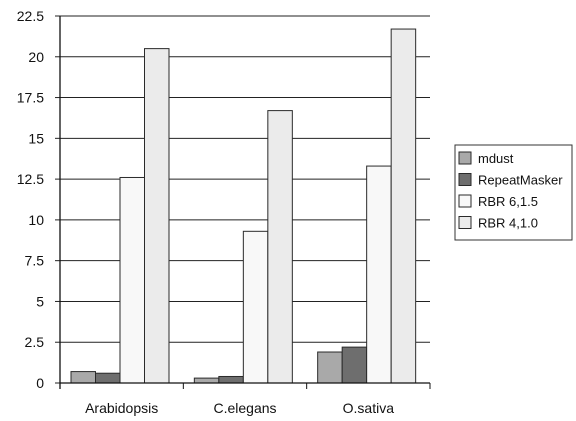 The image size is (576, 421). I want to click on x-tick-label: Arabidopsis, so click(121, 408).